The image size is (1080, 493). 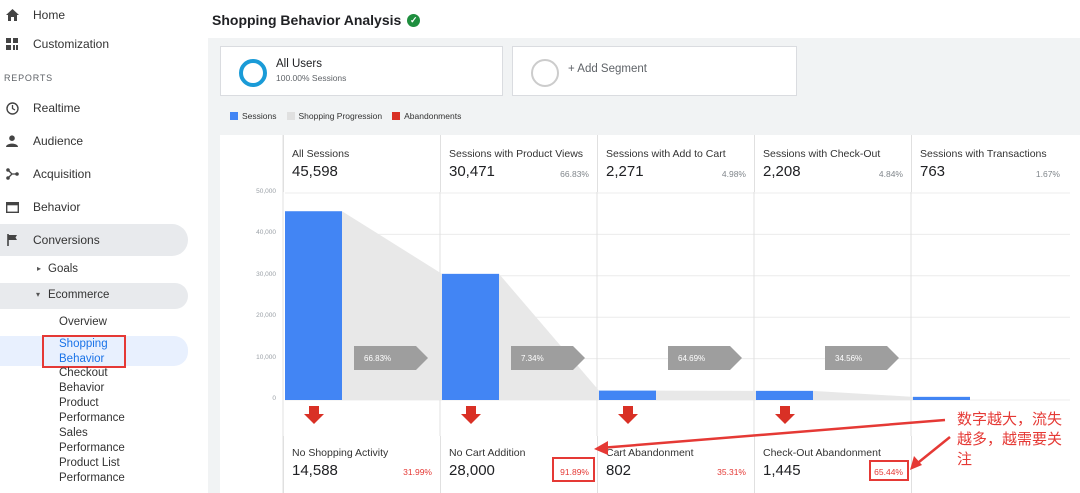 What do you see at coordinates (266, 357) in the screenshot?
I see `y-tick-label: 10,000` at bounding box center [266, 357].